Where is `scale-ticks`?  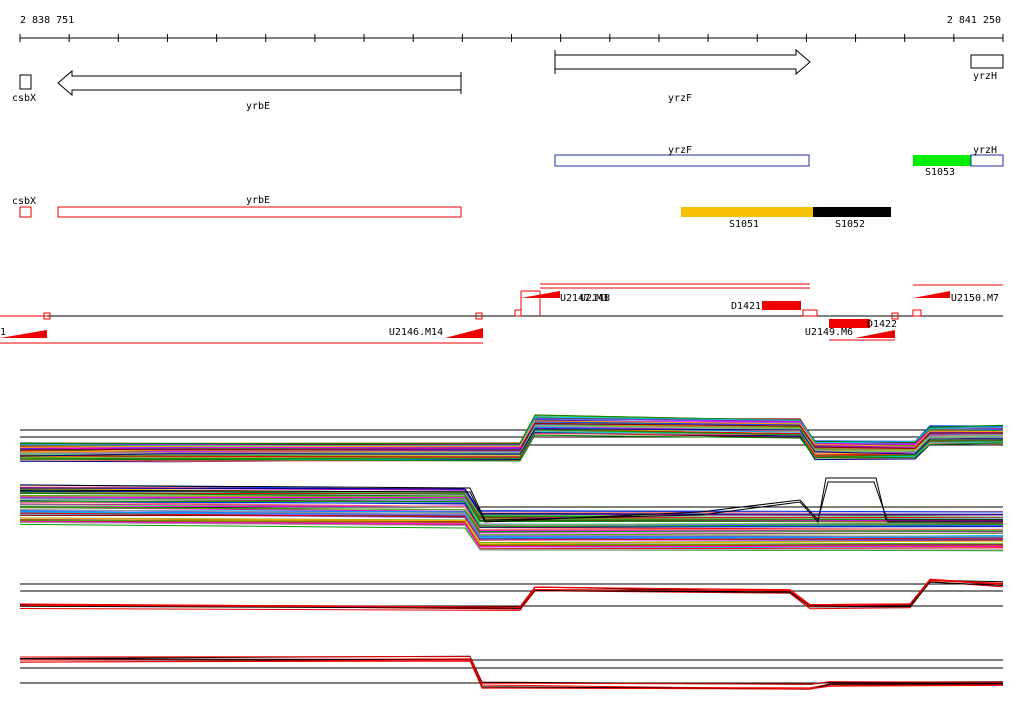 scale-ticks is located at coordinates (511, 38).